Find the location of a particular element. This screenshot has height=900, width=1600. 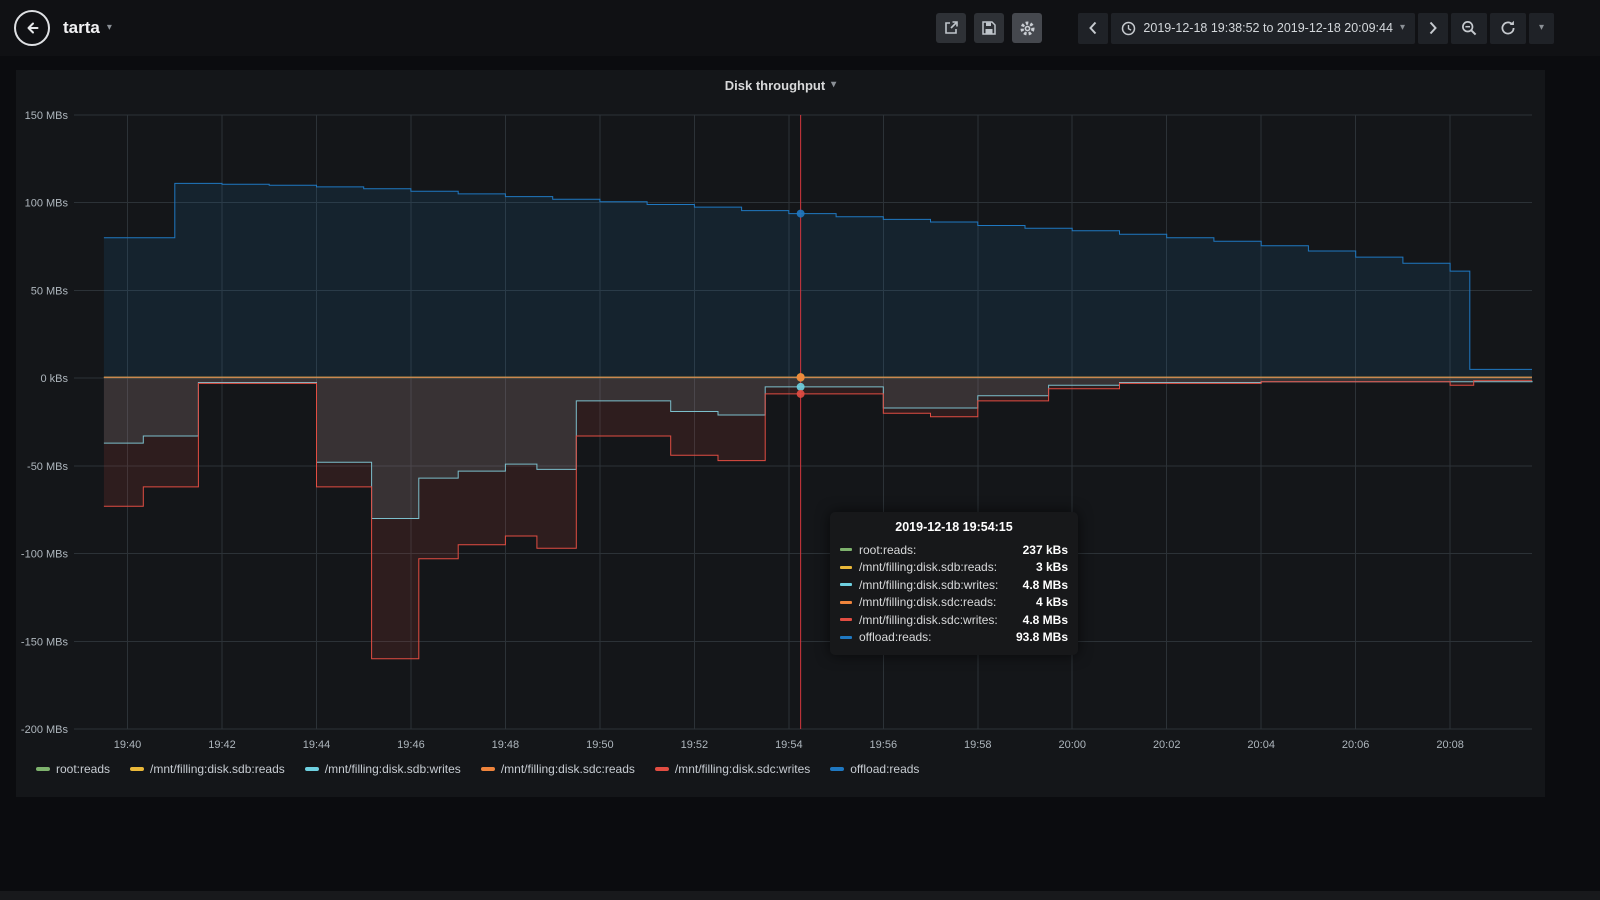

panel-menu-caret-icon: ▾ is located at coordinates (834, 84).